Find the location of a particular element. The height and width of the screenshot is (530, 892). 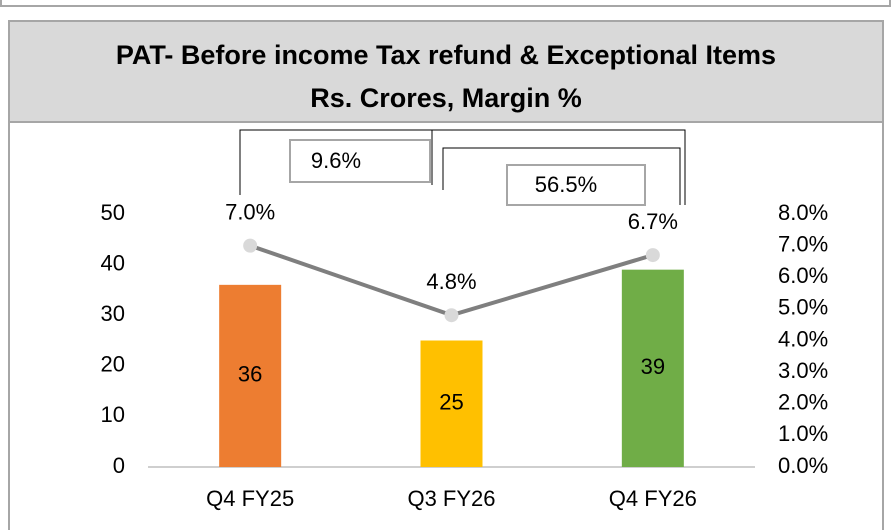

bar-value-label: 25 is located at coordinates (451, 402).